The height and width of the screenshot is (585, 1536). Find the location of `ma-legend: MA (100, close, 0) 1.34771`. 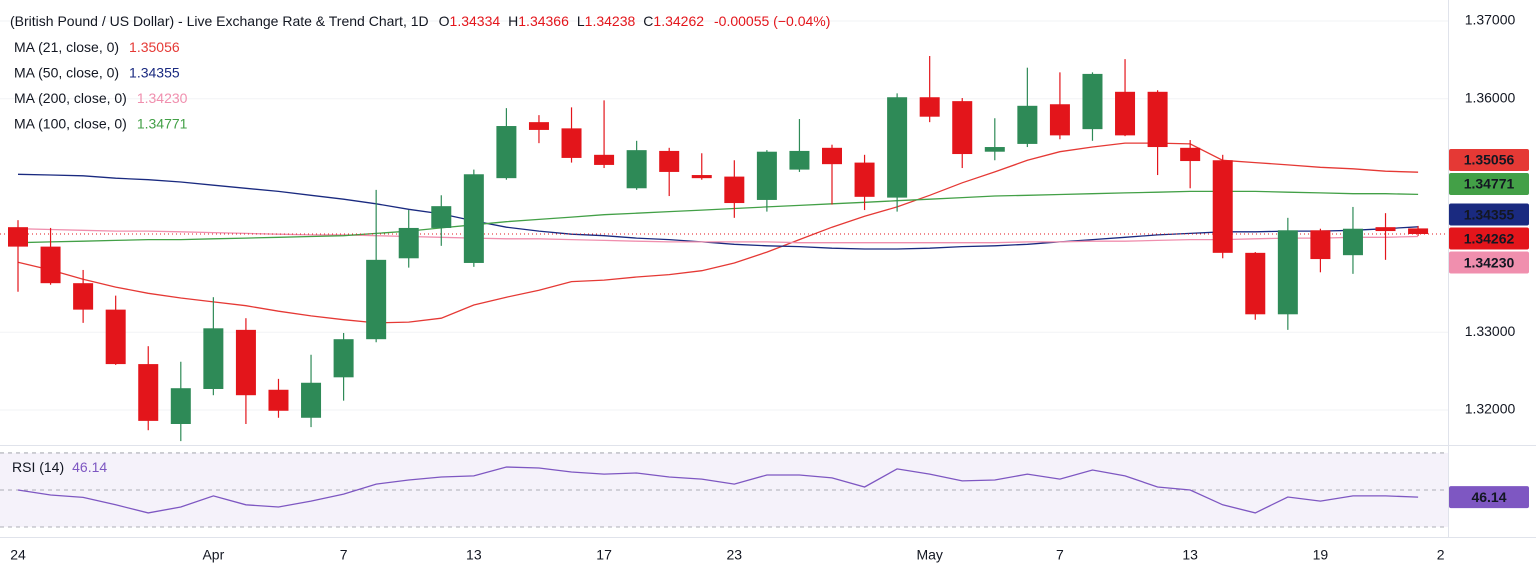

ma-legend: MA (100, close, 0) 1.34771 is located at coordinates (101, 123).